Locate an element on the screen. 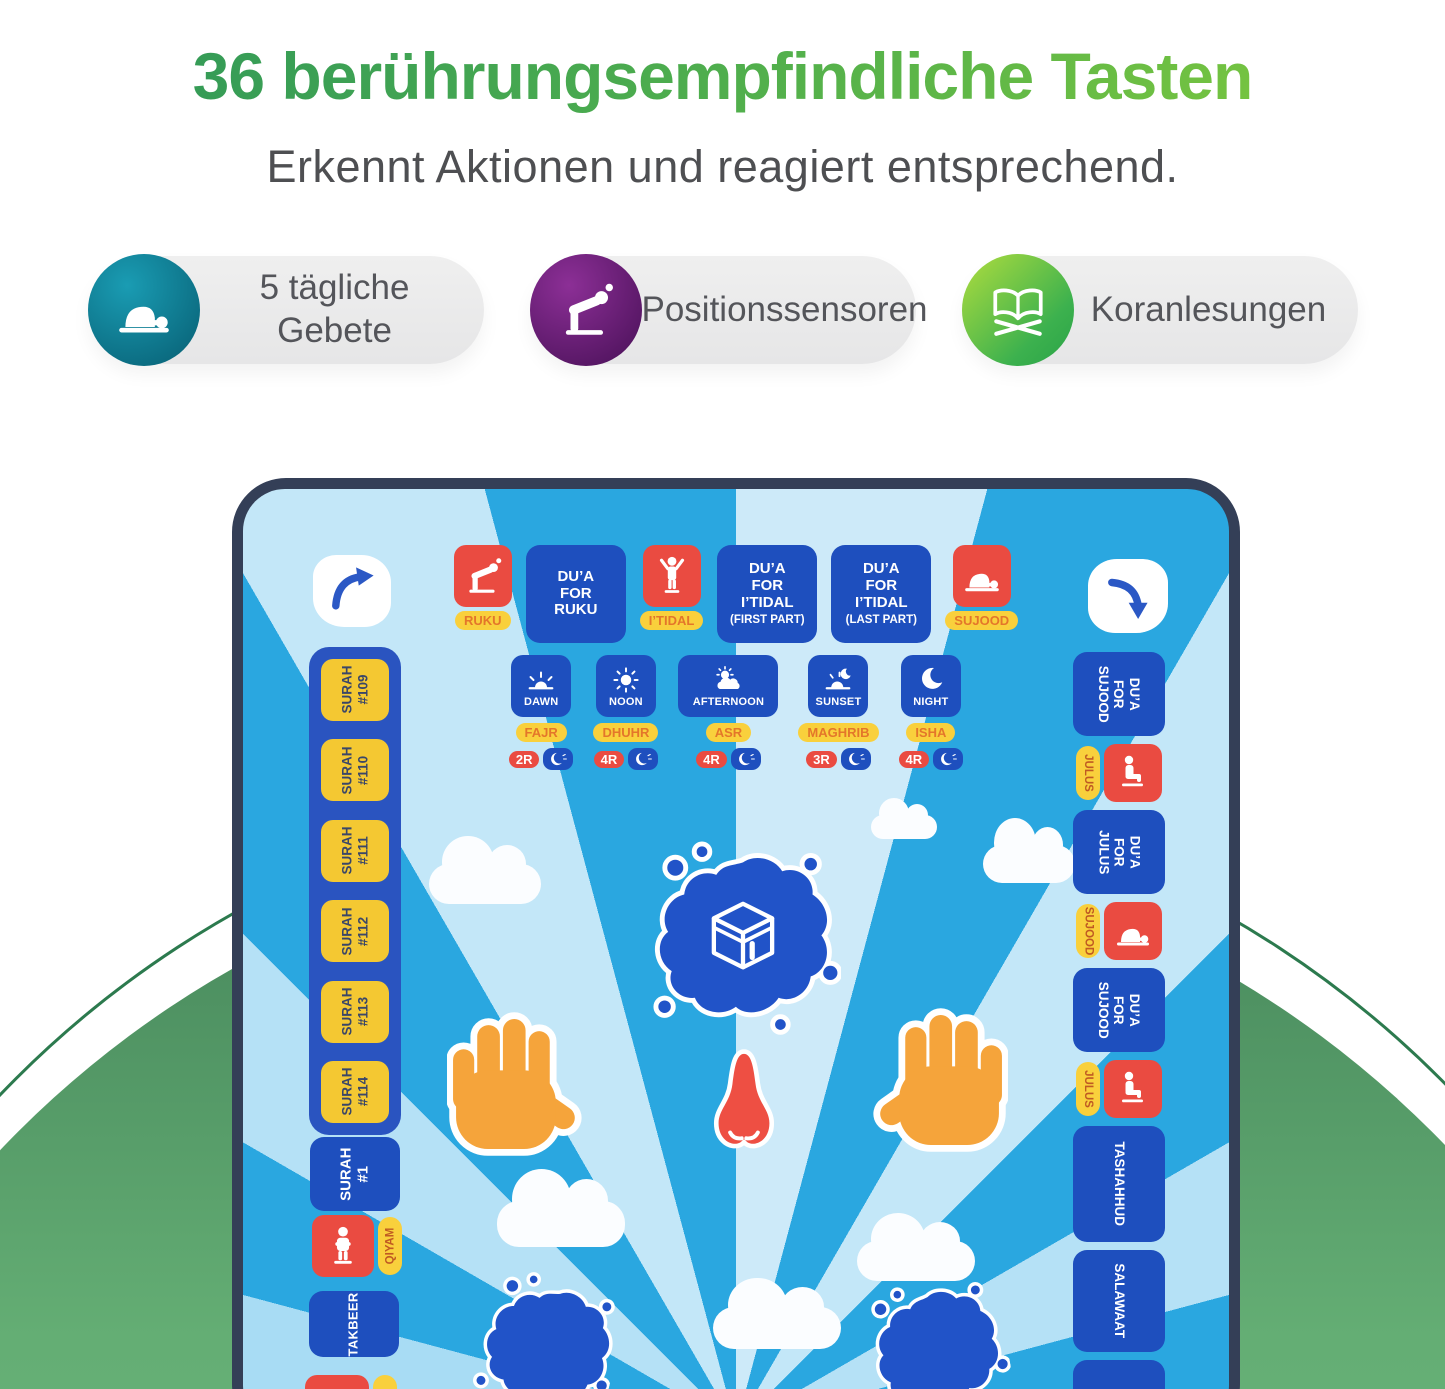 Image resolution: width=1445 pixels, height=1389 pixels. dua-for-ruku-button: DU’A FOR RUKU is located at coordinates (575, 594).